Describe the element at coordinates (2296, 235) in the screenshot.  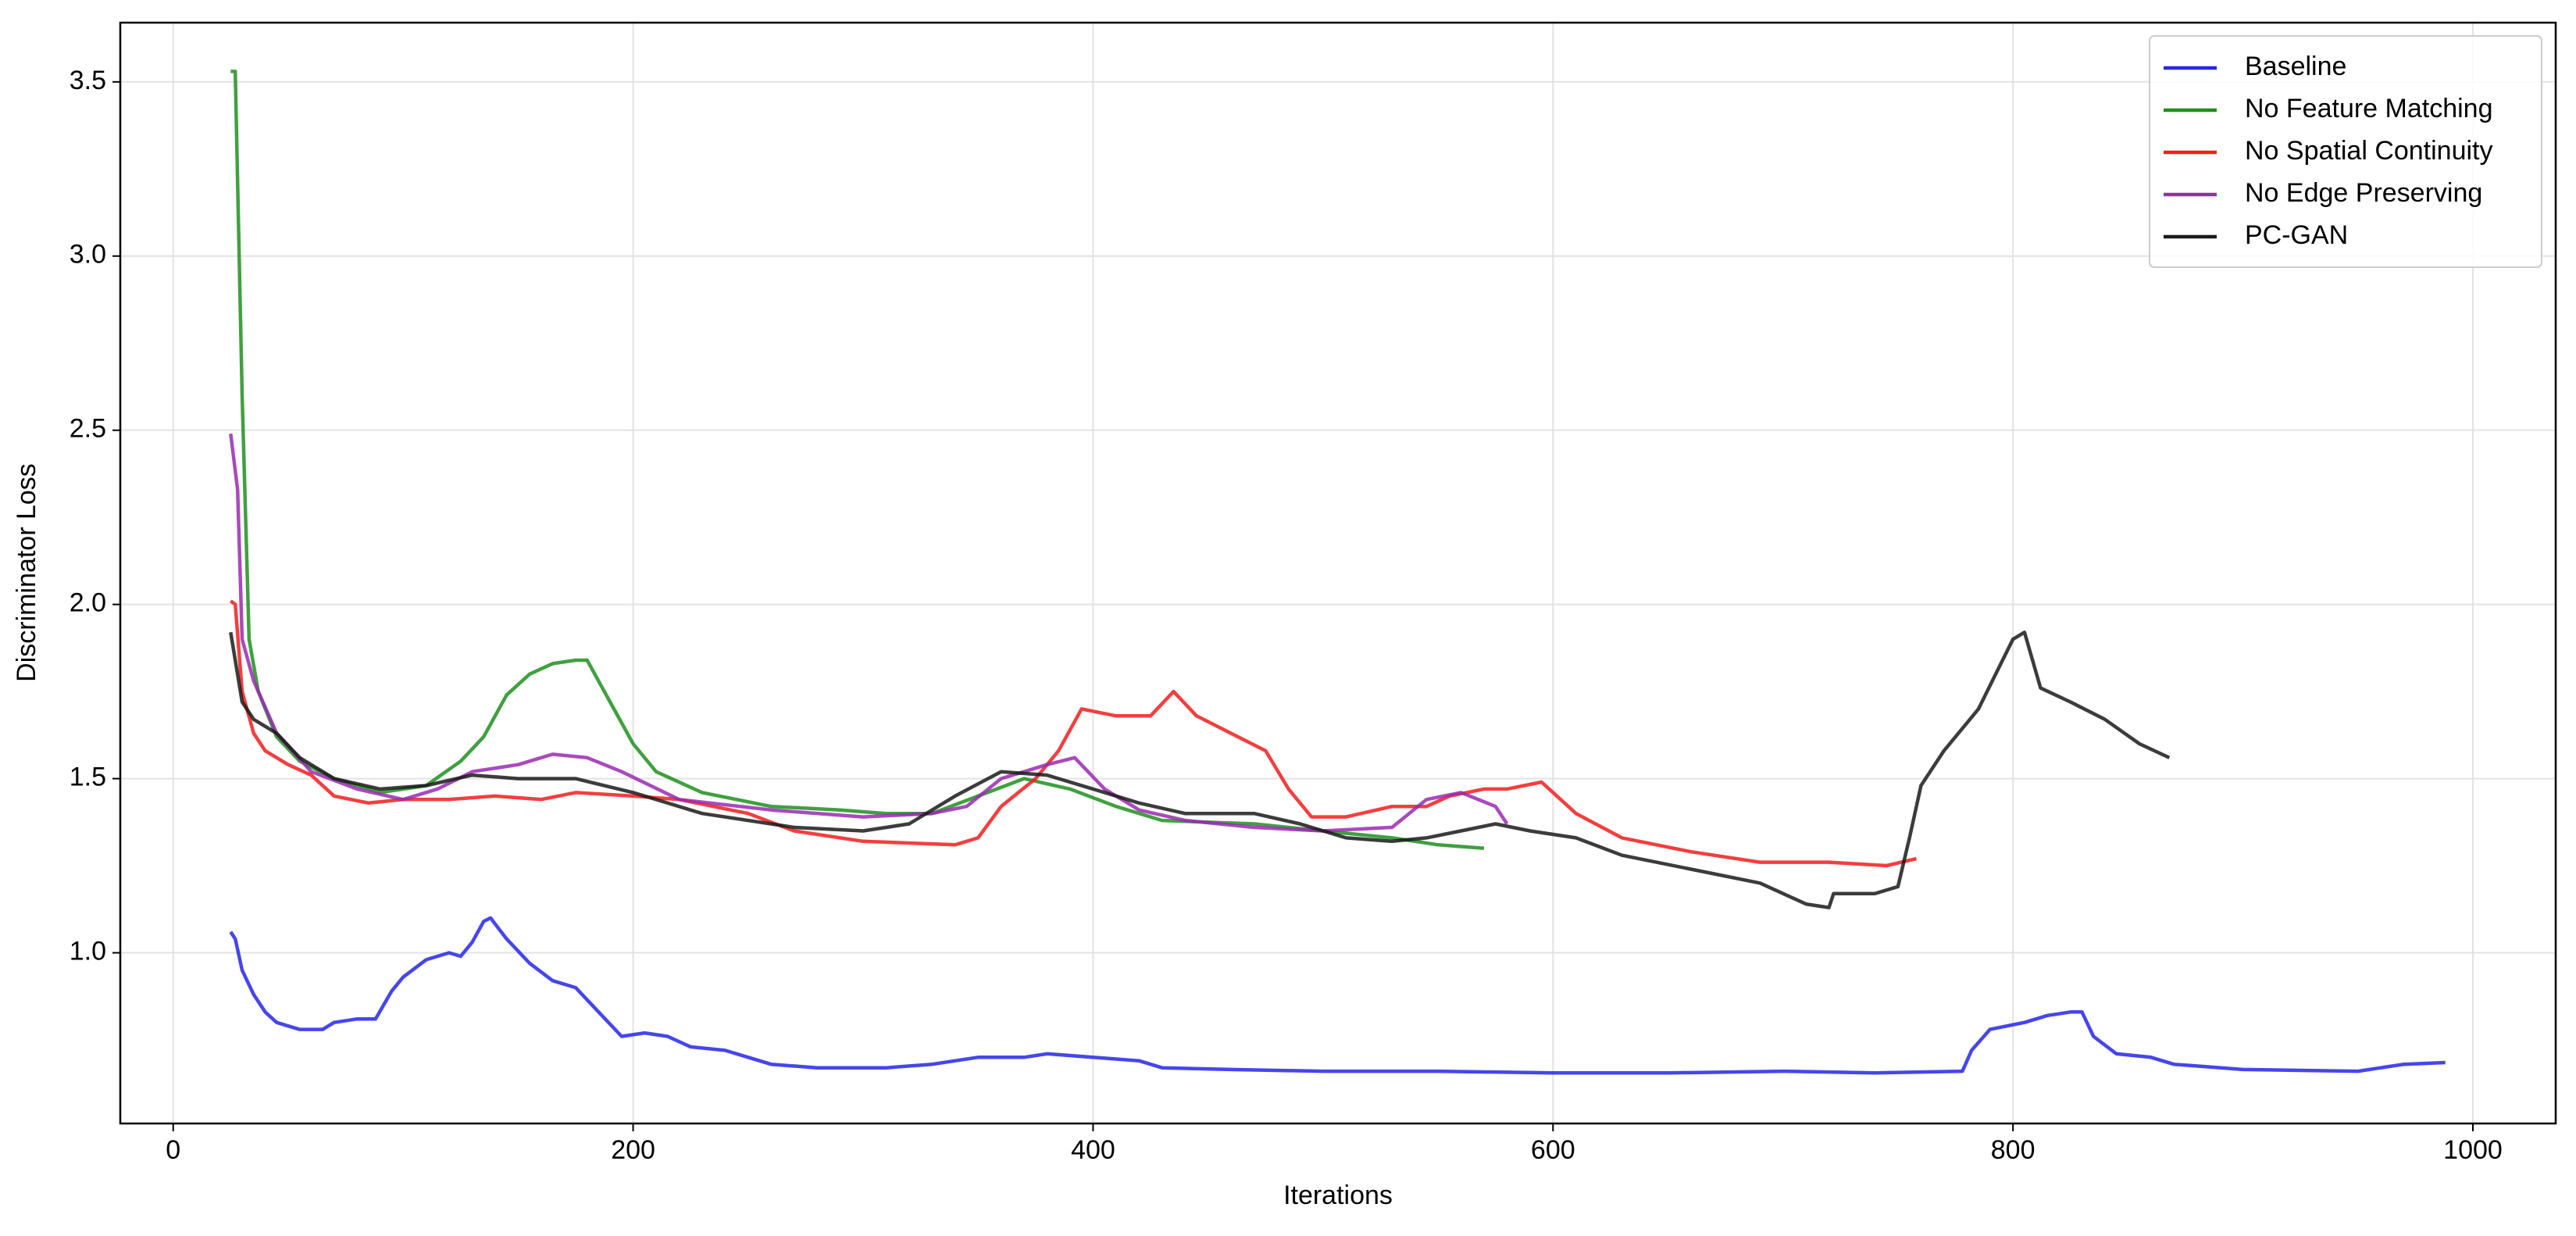
I see `legend-label: PC-GAN` at that location.